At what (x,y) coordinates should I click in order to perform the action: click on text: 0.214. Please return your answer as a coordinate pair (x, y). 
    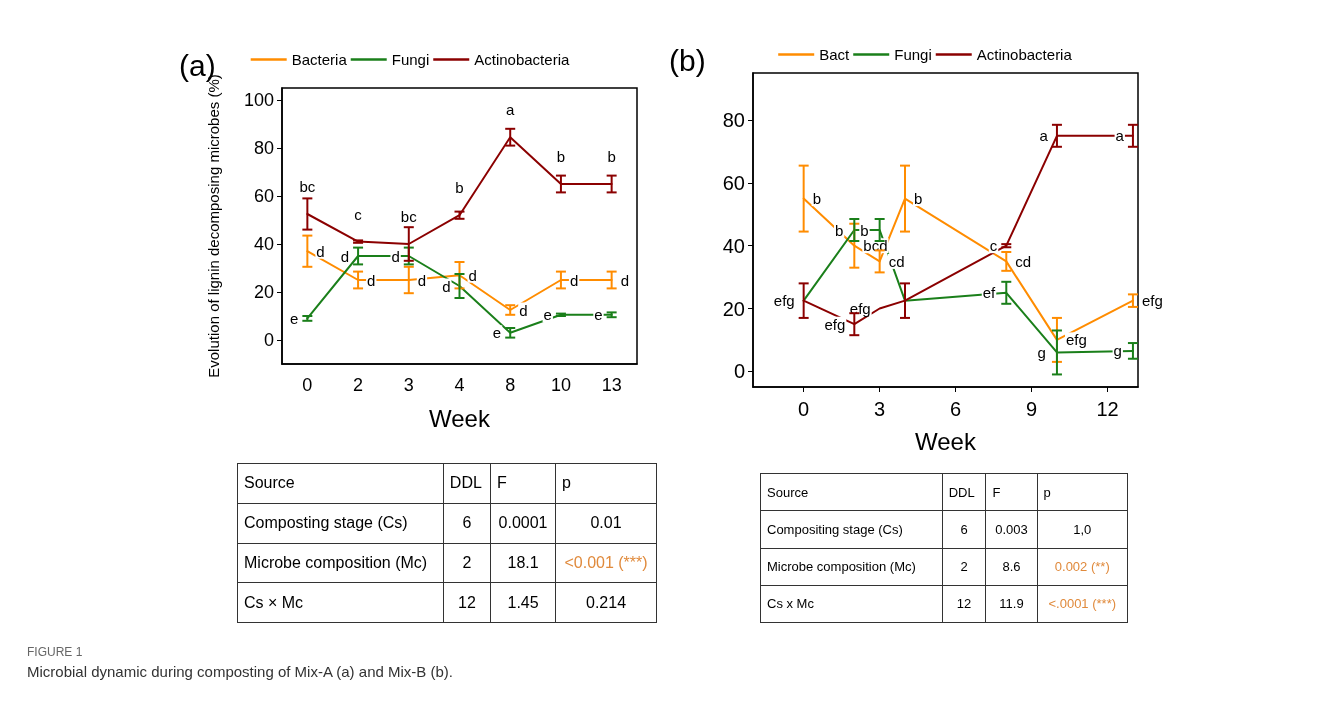
    Looking at the image, I should click on (606, 602).